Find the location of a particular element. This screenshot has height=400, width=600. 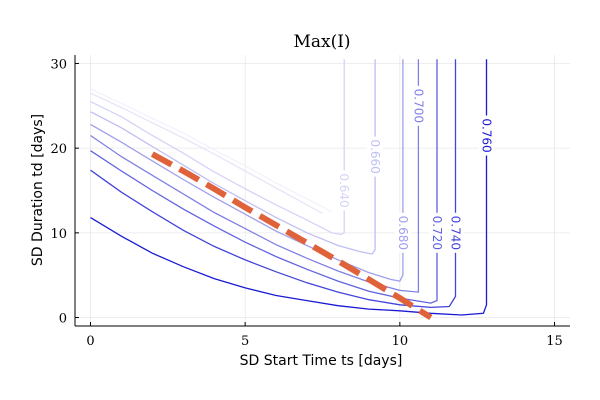

y-axis-label: SD Duration td [days] is located at coordinates (38, 190).